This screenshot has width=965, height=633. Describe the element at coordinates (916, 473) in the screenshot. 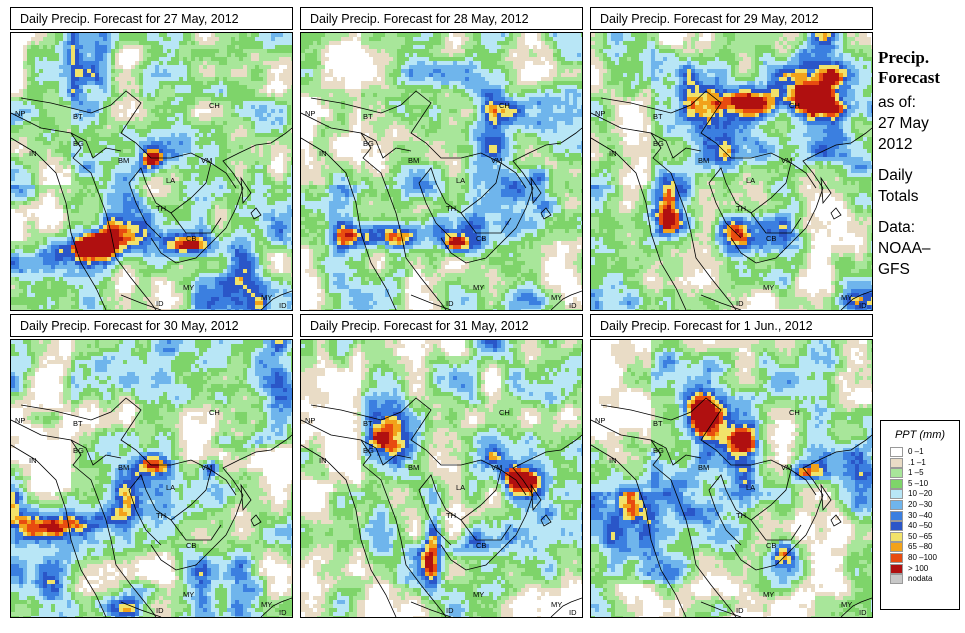

I see `legend-label: 1 –5` at that location.